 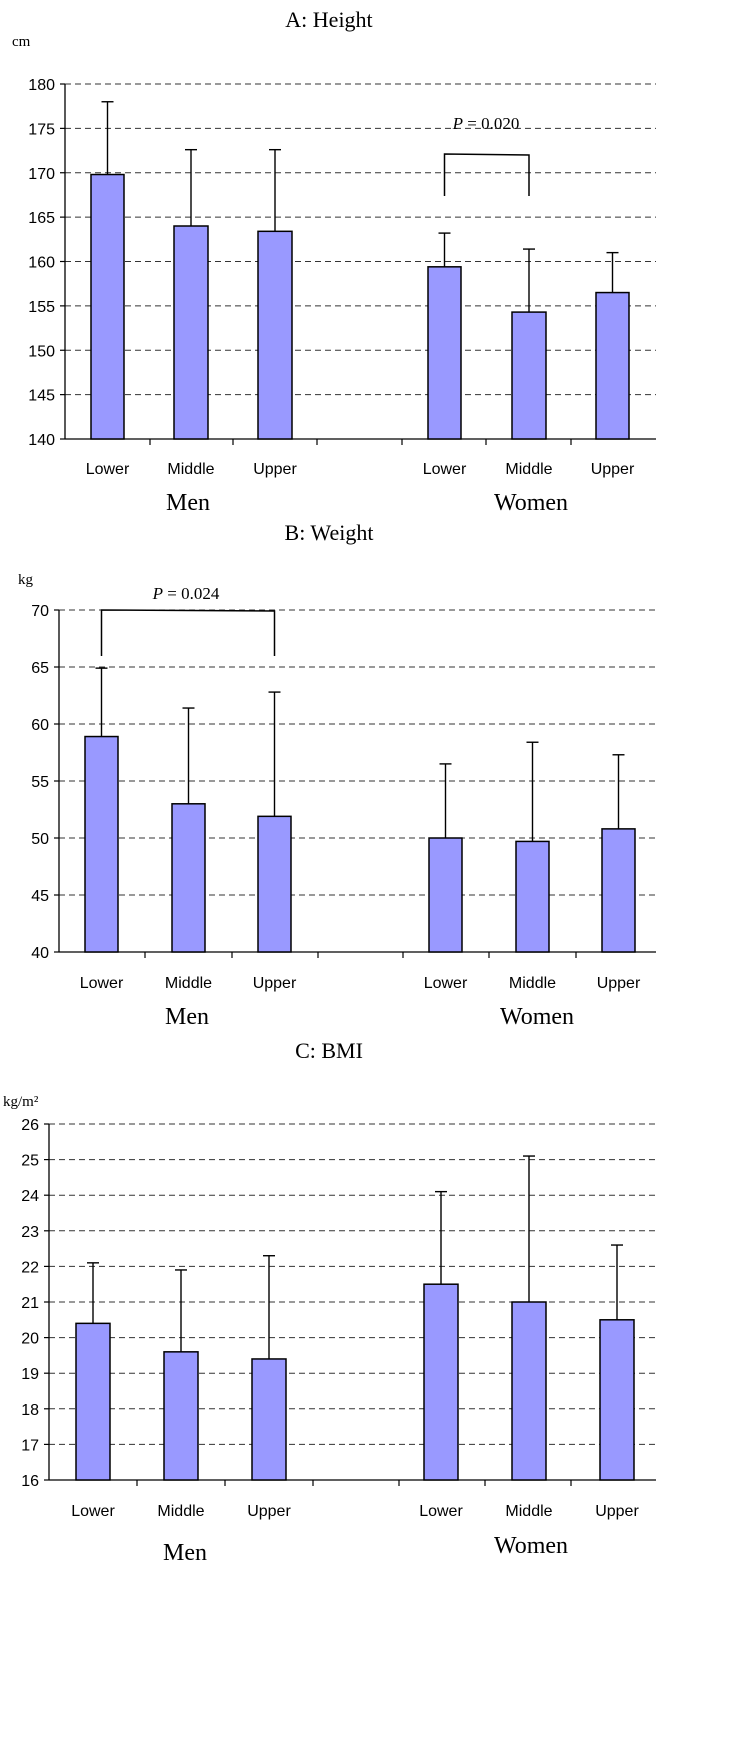 What do you see at coordinates (41, 351) in the screenshot?
I see `y-tick-label: 150` at bounding box center [41, 351].